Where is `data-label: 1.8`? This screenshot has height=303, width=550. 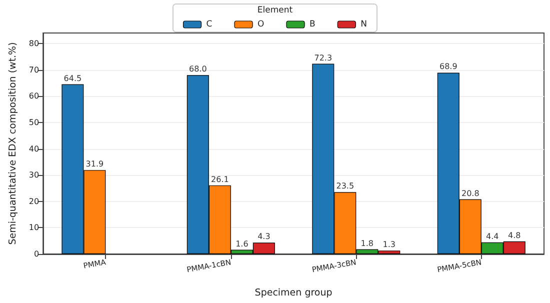 data-label: 1.8 is located at coordinates (367, 243).